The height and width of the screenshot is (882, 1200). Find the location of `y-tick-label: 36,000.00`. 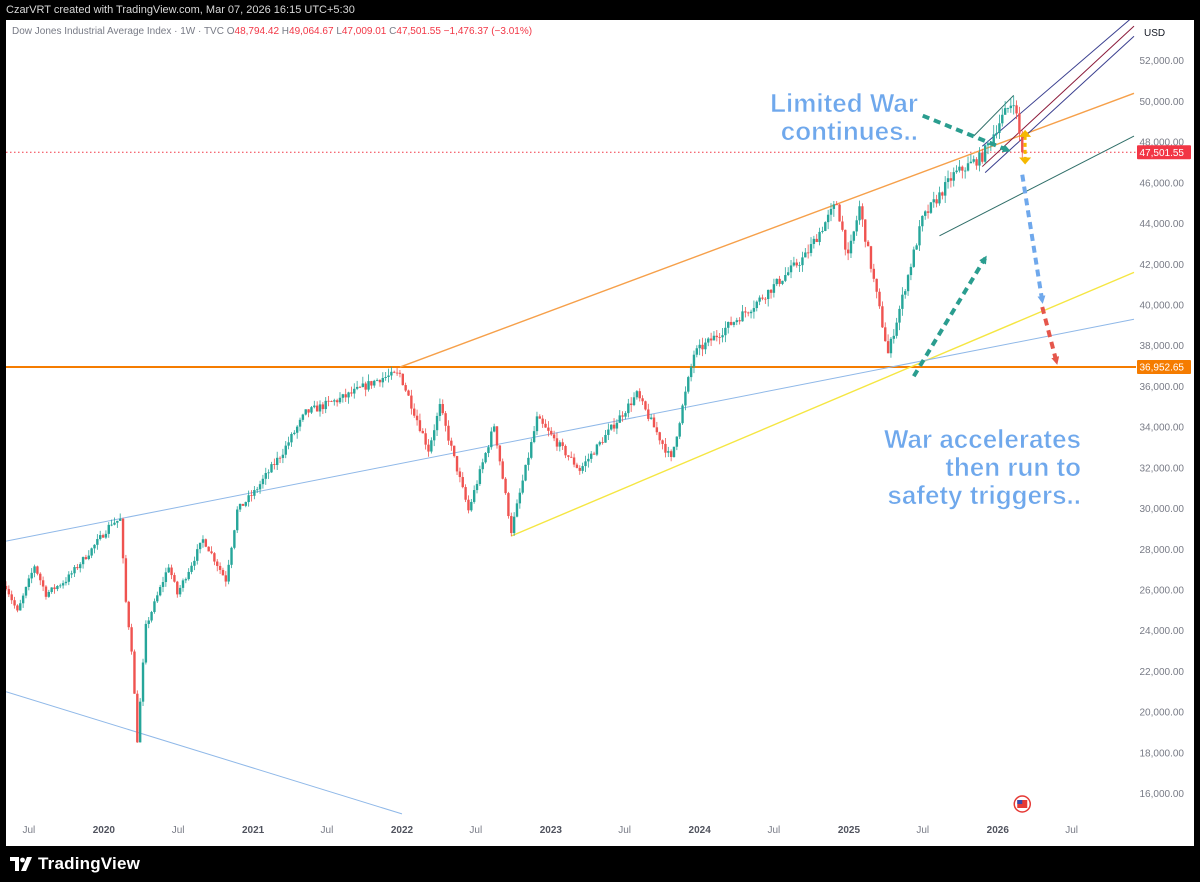

y-tick-label: 36,000.00 is located at coordinates (1162, 387).